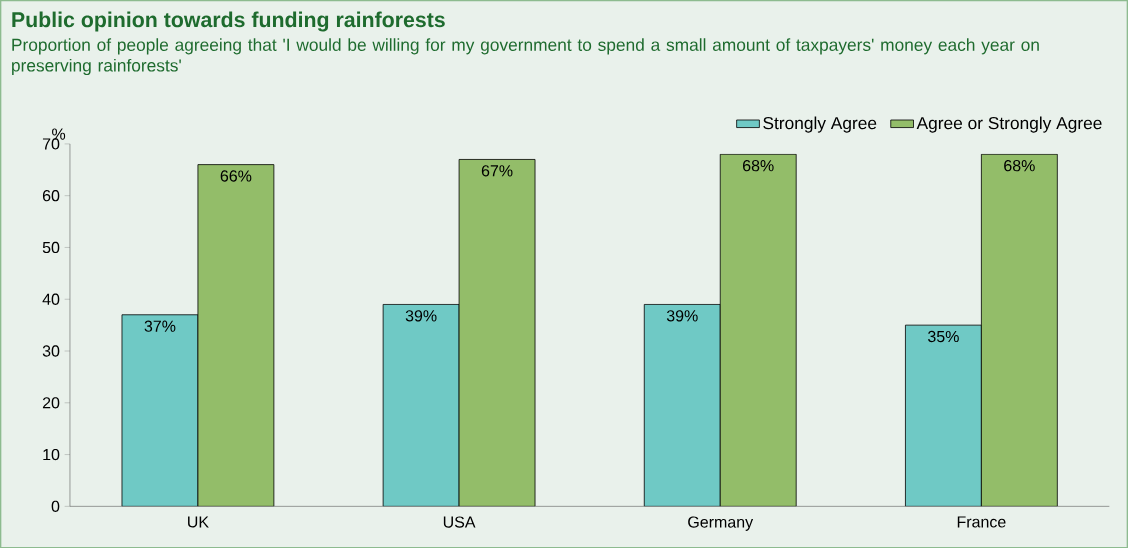 The image size is (1128, 548). What do you see at coordinates (59, 134) in the screenshot?
I see `y-axis-title: %` at bounding box center [59, 134].